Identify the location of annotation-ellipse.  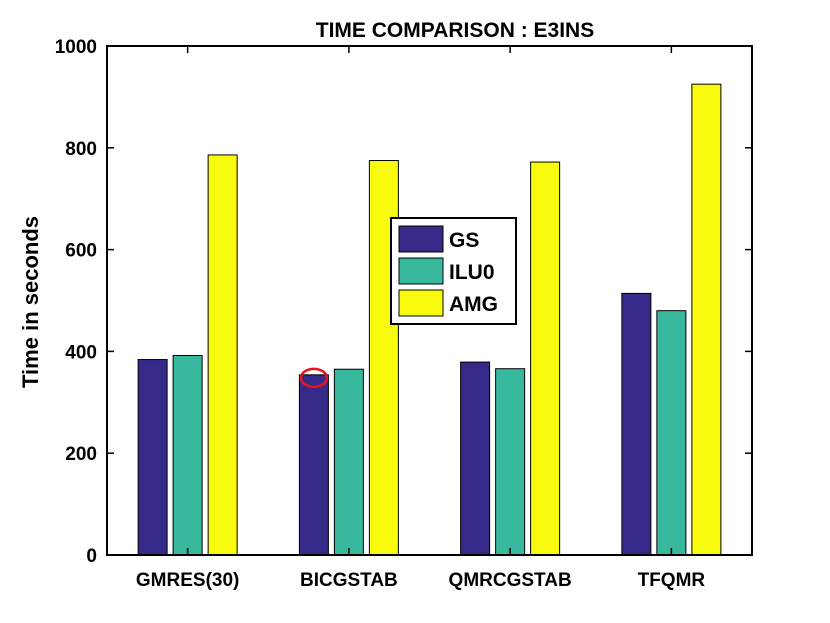
(314, 378).